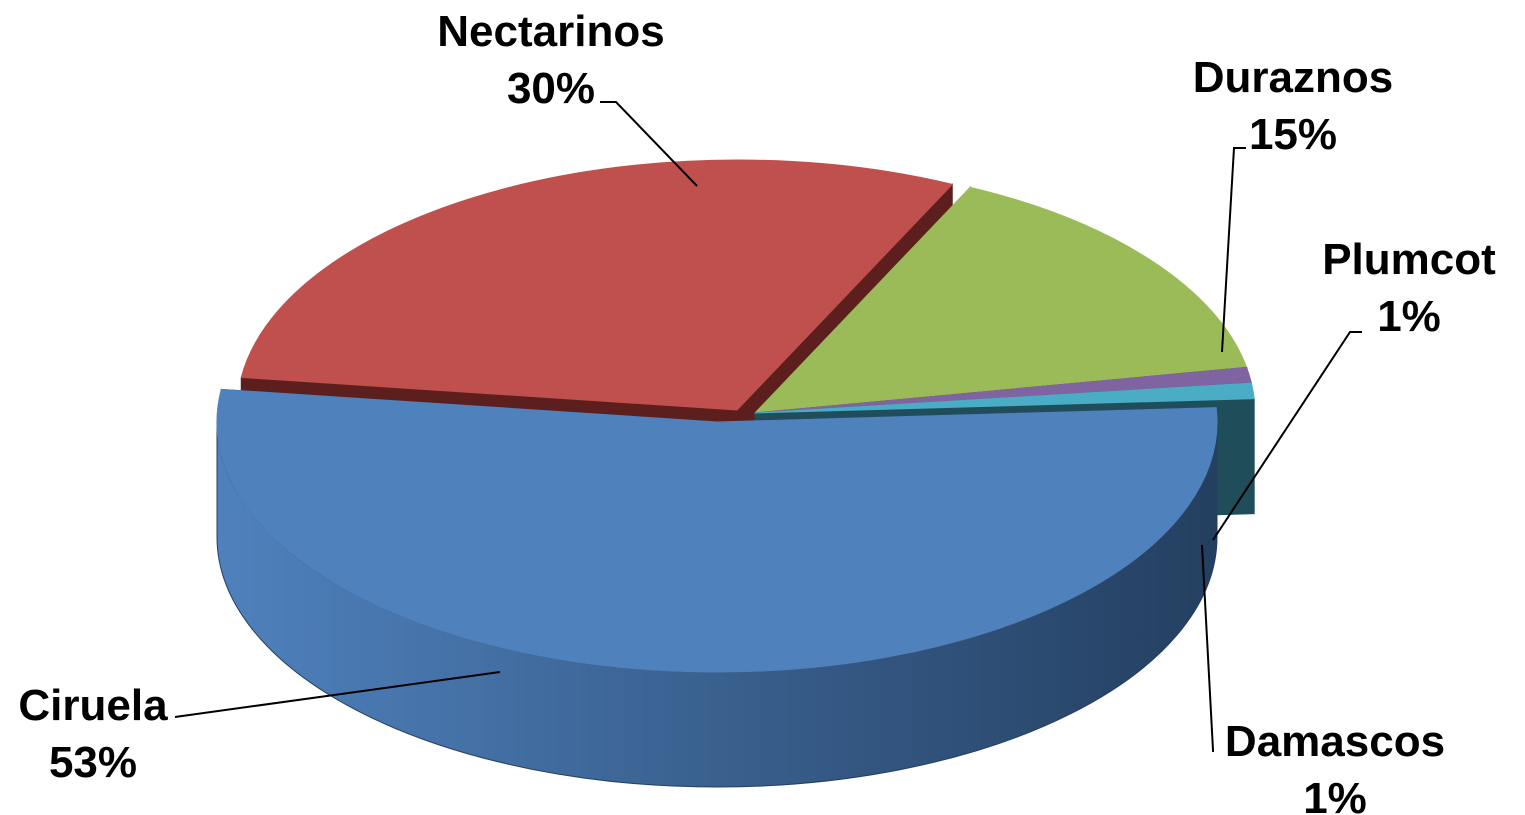  What do you see at coordinates (1287, 436) in the screenshot?
I see `leader-line-plumcot` at bounding box center [1287, 436].